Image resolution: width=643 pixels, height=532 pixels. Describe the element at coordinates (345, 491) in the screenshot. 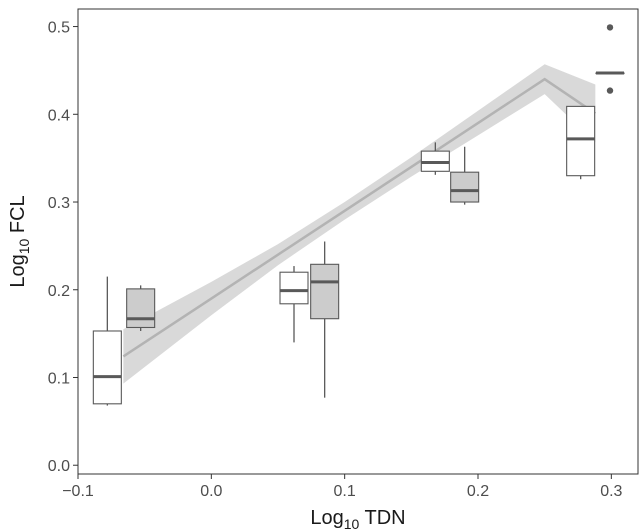

I see `x-tick-label: 0.1` at that location.